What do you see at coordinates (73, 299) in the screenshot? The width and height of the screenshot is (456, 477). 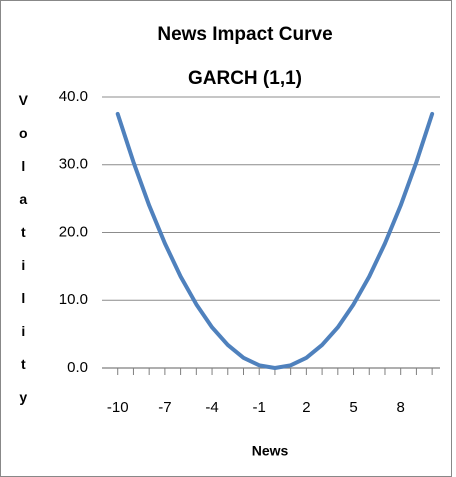 I see `y-tick-label: 10.0` at bounding box center [73, 299].